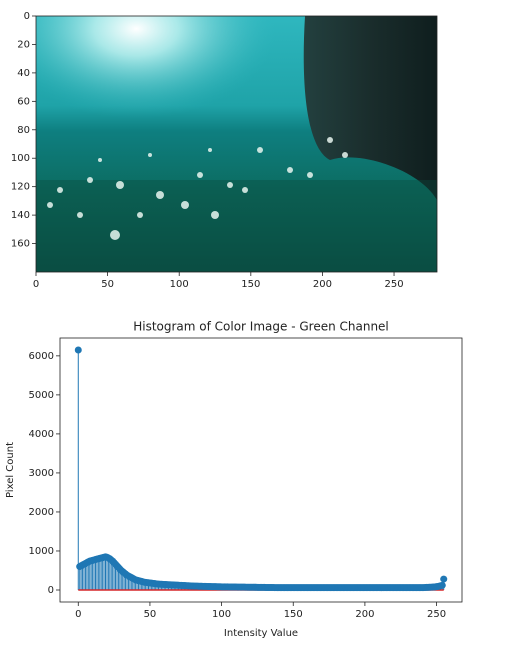 The width and height of the screenshot is (505, 658). I want to click on y-tick-label: 160, so click(20, 244).